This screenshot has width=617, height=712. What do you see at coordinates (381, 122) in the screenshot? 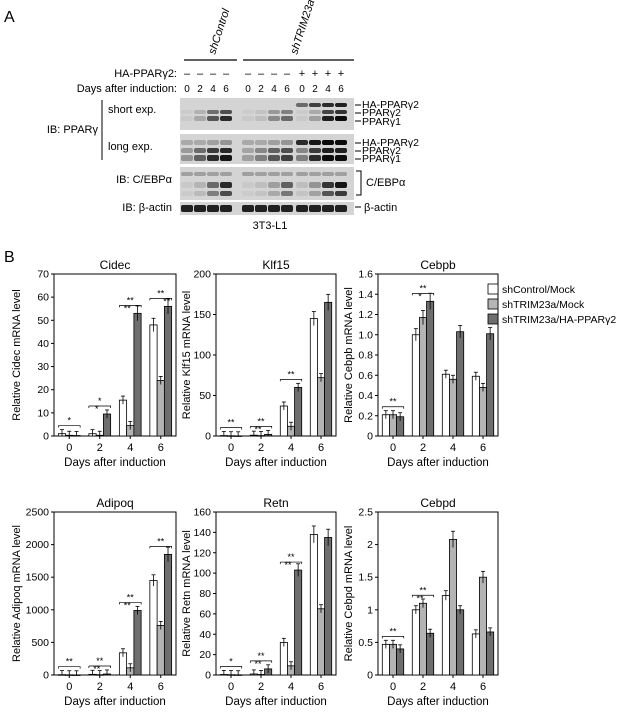
I see `band-label-short-ppar1: PPARγ1` at bounding box center [381, 122].